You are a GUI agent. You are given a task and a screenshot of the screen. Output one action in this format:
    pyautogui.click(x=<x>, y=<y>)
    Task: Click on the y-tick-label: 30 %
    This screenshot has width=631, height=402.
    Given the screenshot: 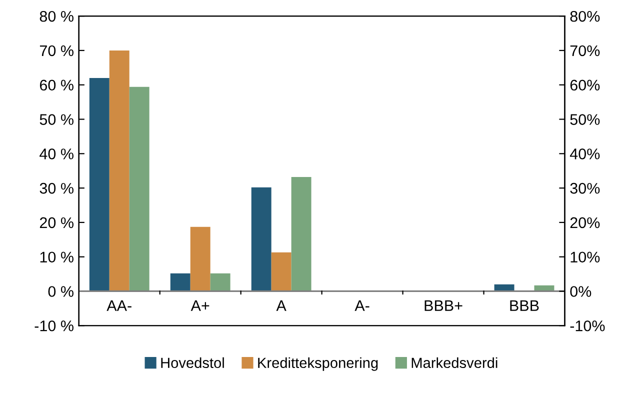 What is the action you would take?
    pyautogui.click(x=57, y=188)
    